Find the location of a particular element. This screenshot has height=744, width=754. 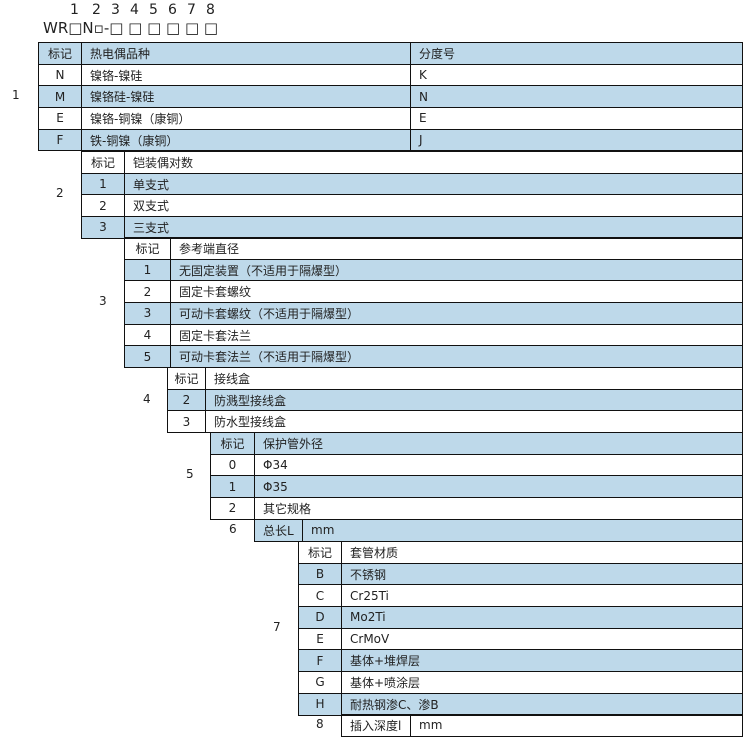

table-cell: 0 is located at coordinates (232, 465).